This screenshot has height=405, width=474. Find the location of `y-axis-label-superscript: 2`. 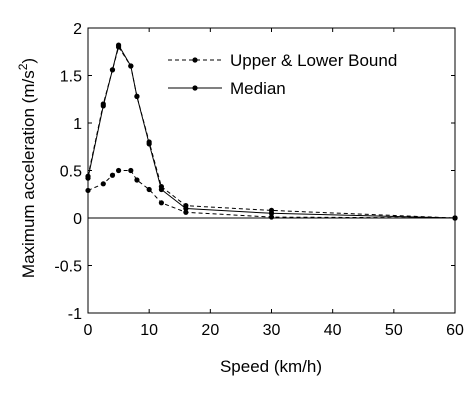

y-axis-label-superscript: 2 is located at coordinates (23, 66).